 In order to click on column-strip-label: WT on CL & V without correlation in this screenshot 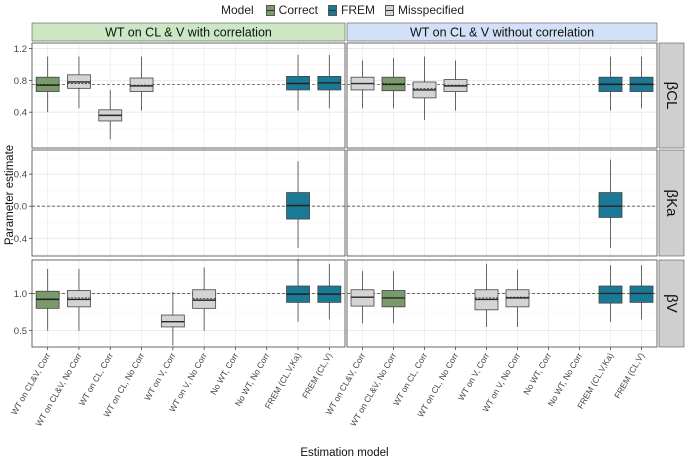, I will do `click(502, 33)`.